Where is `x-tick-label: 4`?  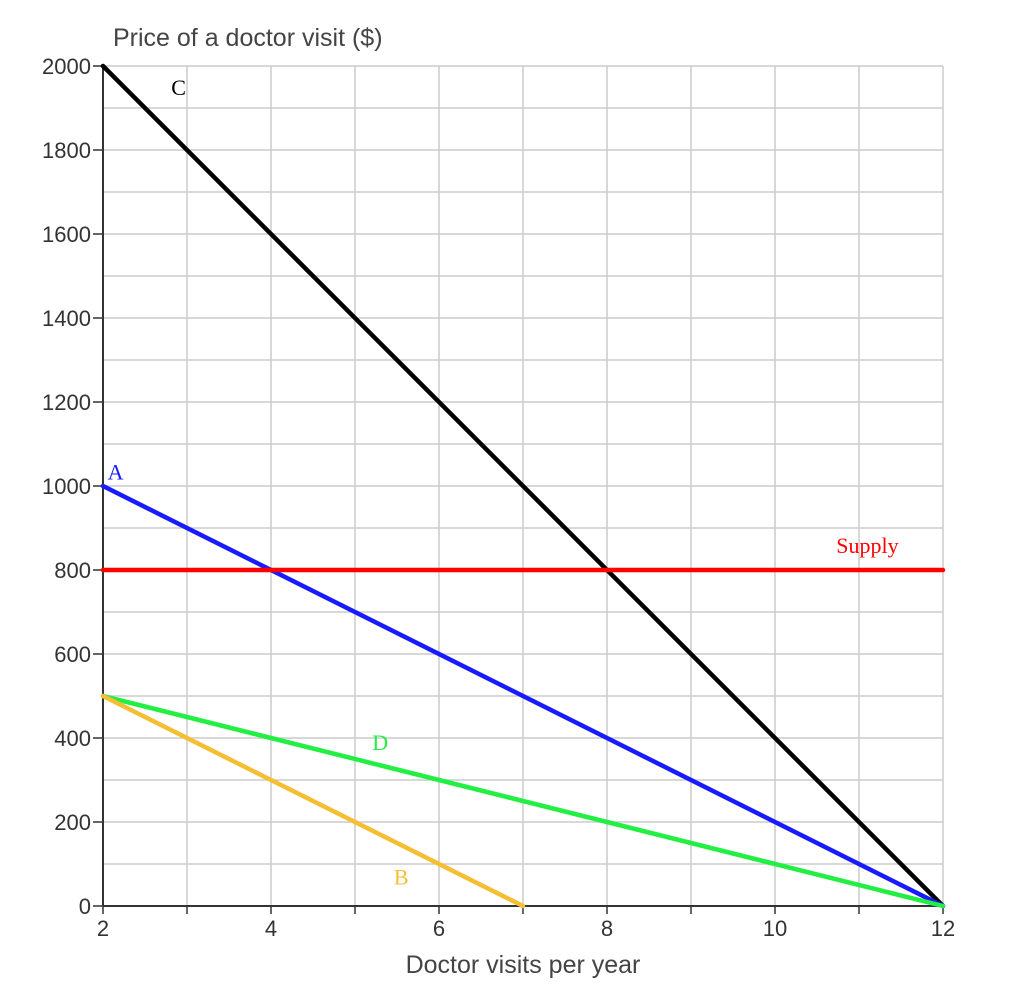
x-tick-label: 4 is located at coordinates (271, 928).